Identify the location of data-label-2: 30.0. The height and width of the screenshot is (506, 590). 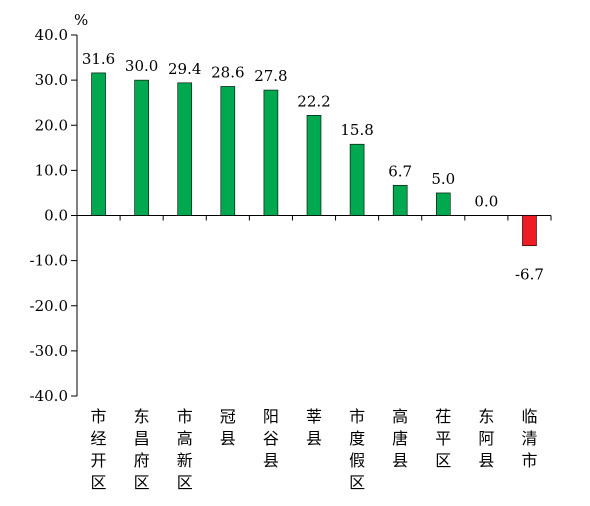
(141, 66).